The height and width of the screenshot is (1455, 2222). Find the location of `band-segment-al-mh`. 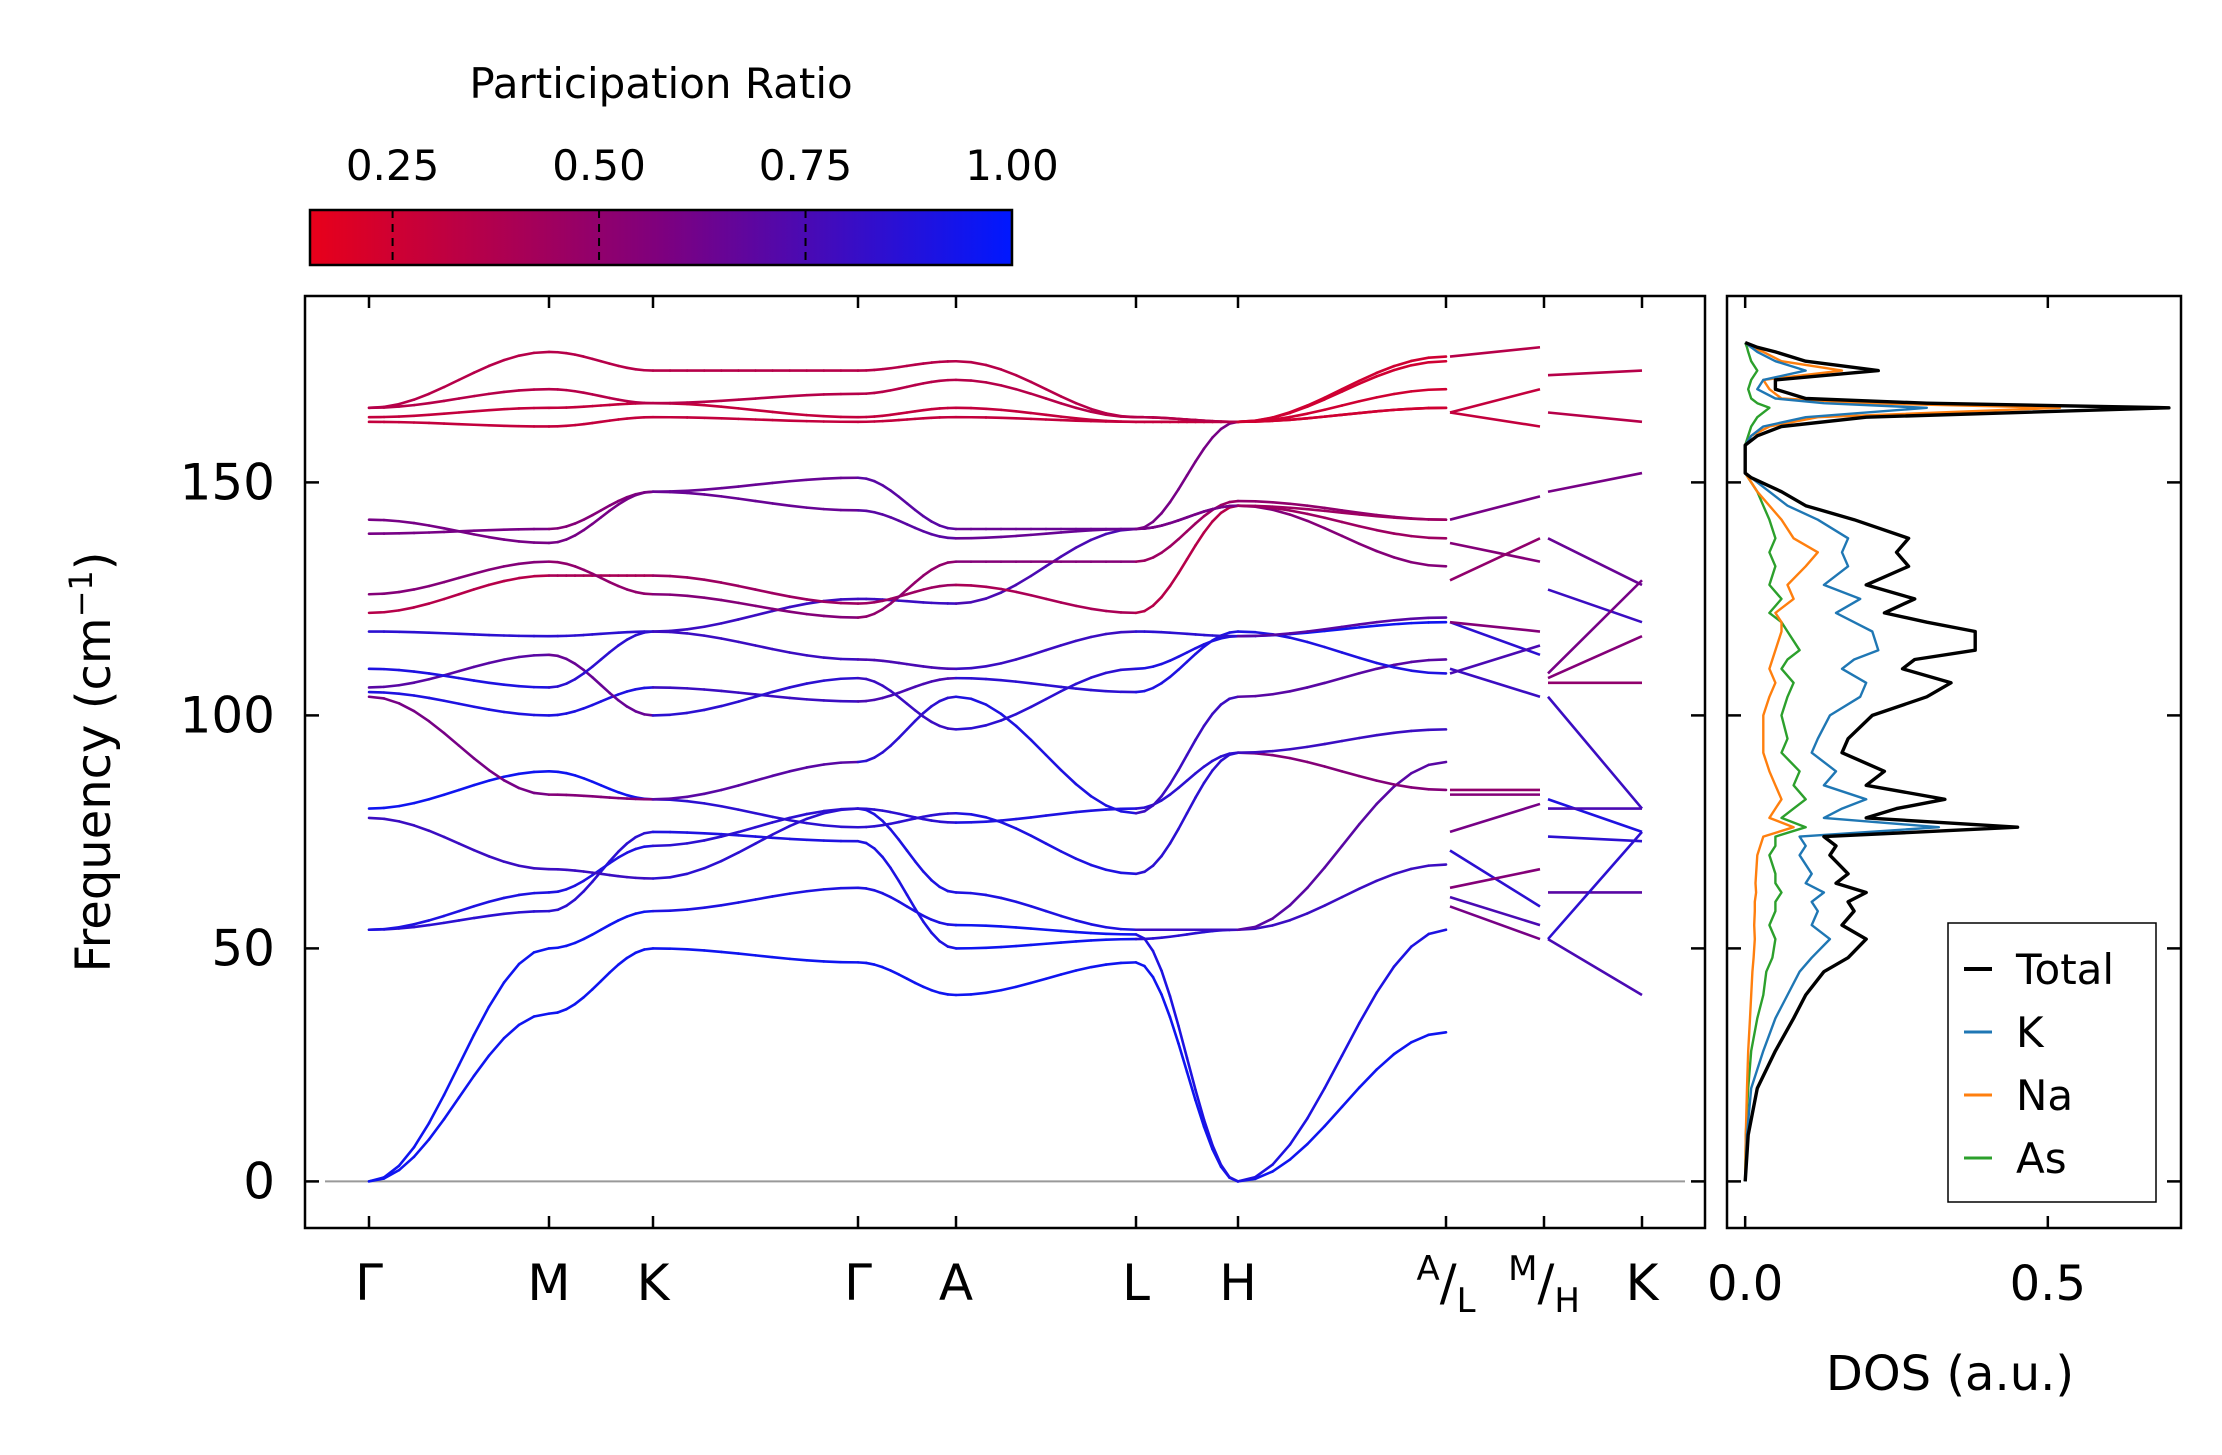

band-segment-al-mh is located at coordinates (1495, 400).